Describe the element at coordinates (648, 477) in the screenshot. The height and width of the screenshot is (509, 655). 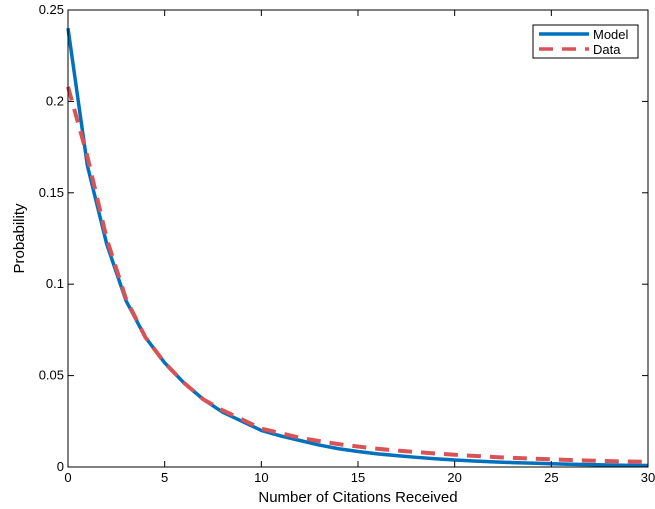
I see `x-tick-label: 30` at that location.